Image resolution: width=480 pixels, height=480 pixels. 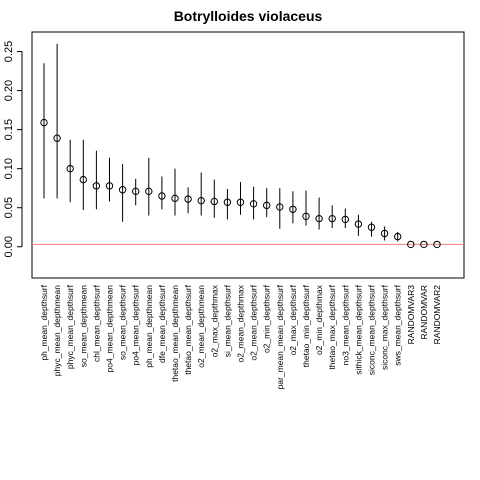 I want to click on x-category-label: o2_min_depthmax, so click(x=319, y=319).